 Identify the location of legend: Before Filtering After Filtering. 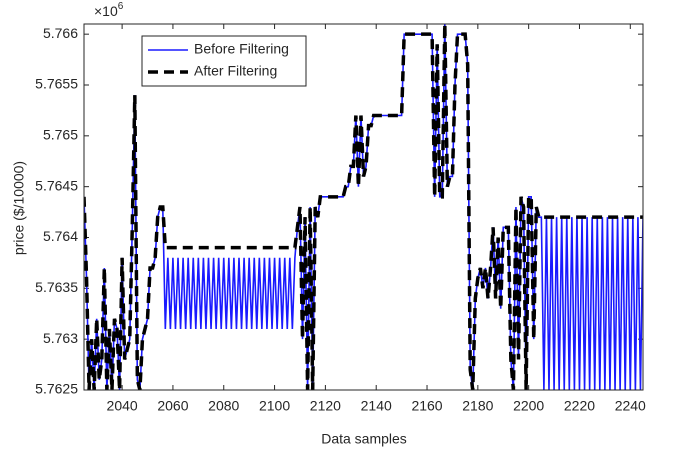
(224, 61).